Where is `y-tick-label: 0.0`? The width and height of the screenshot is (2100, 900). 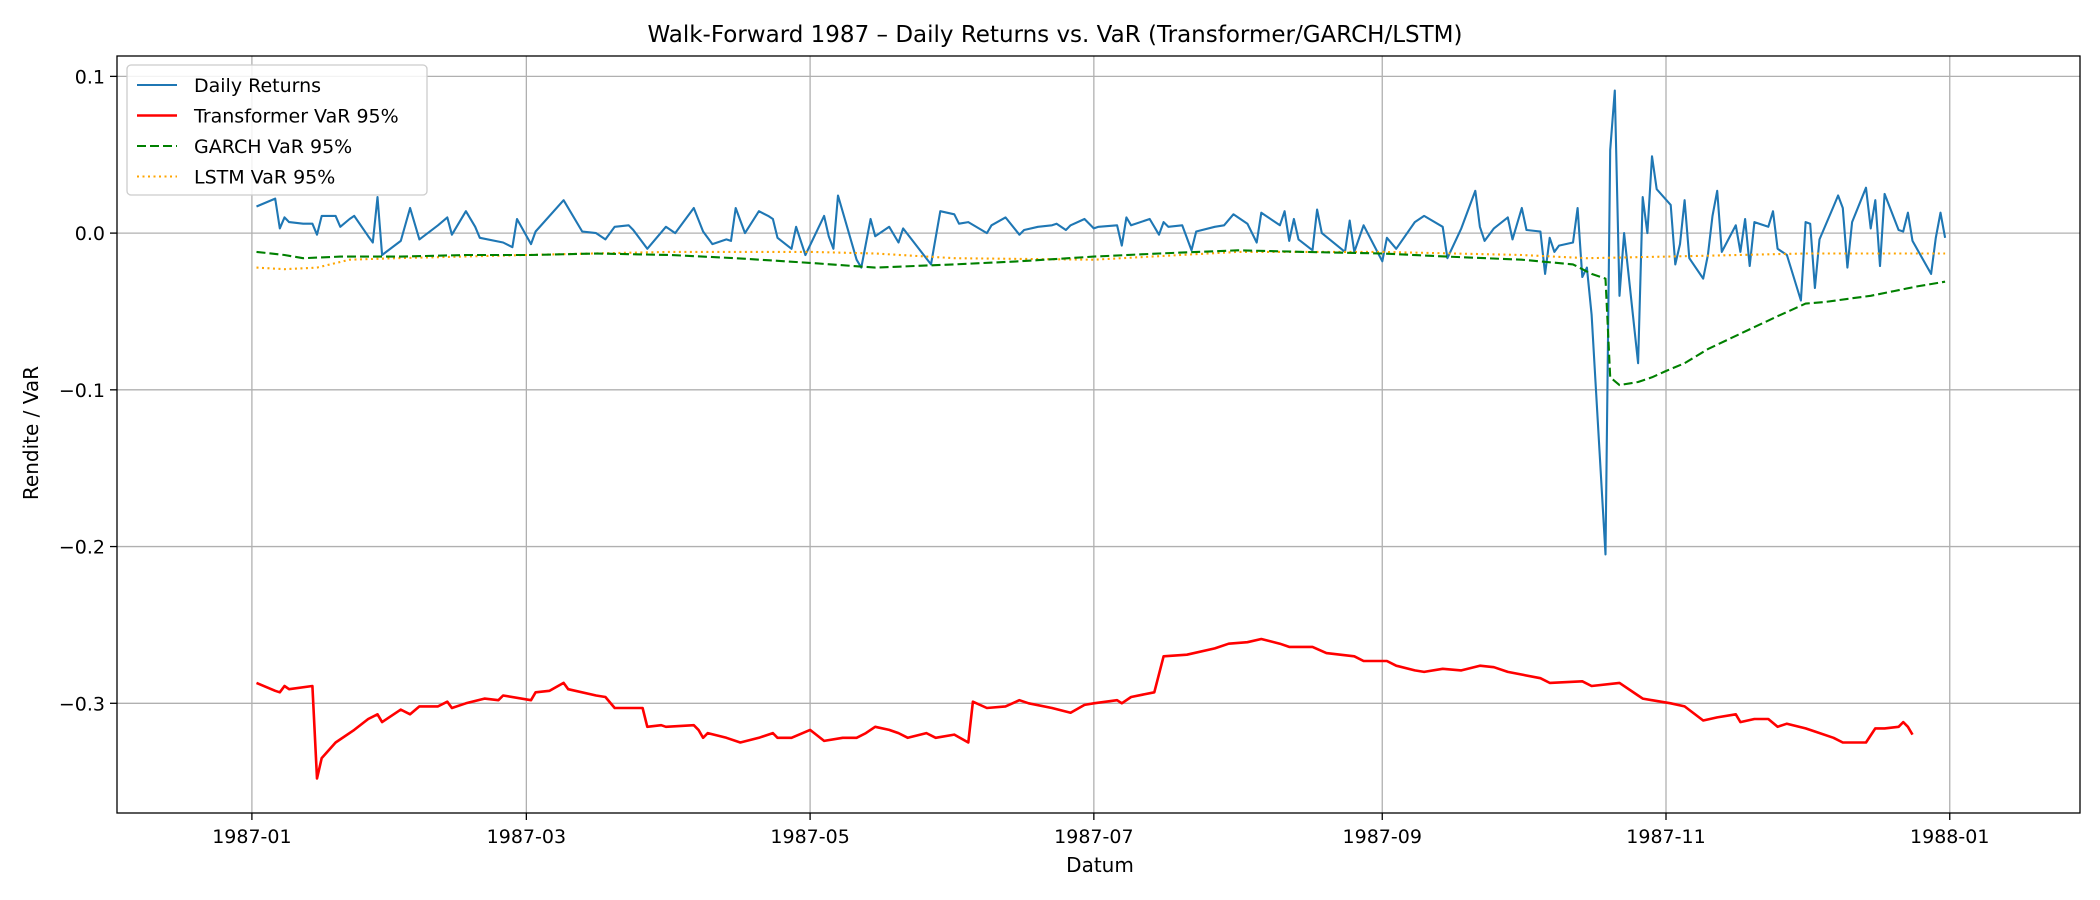
y-tick-label: 0.0 is located at coordinates (90, 234).